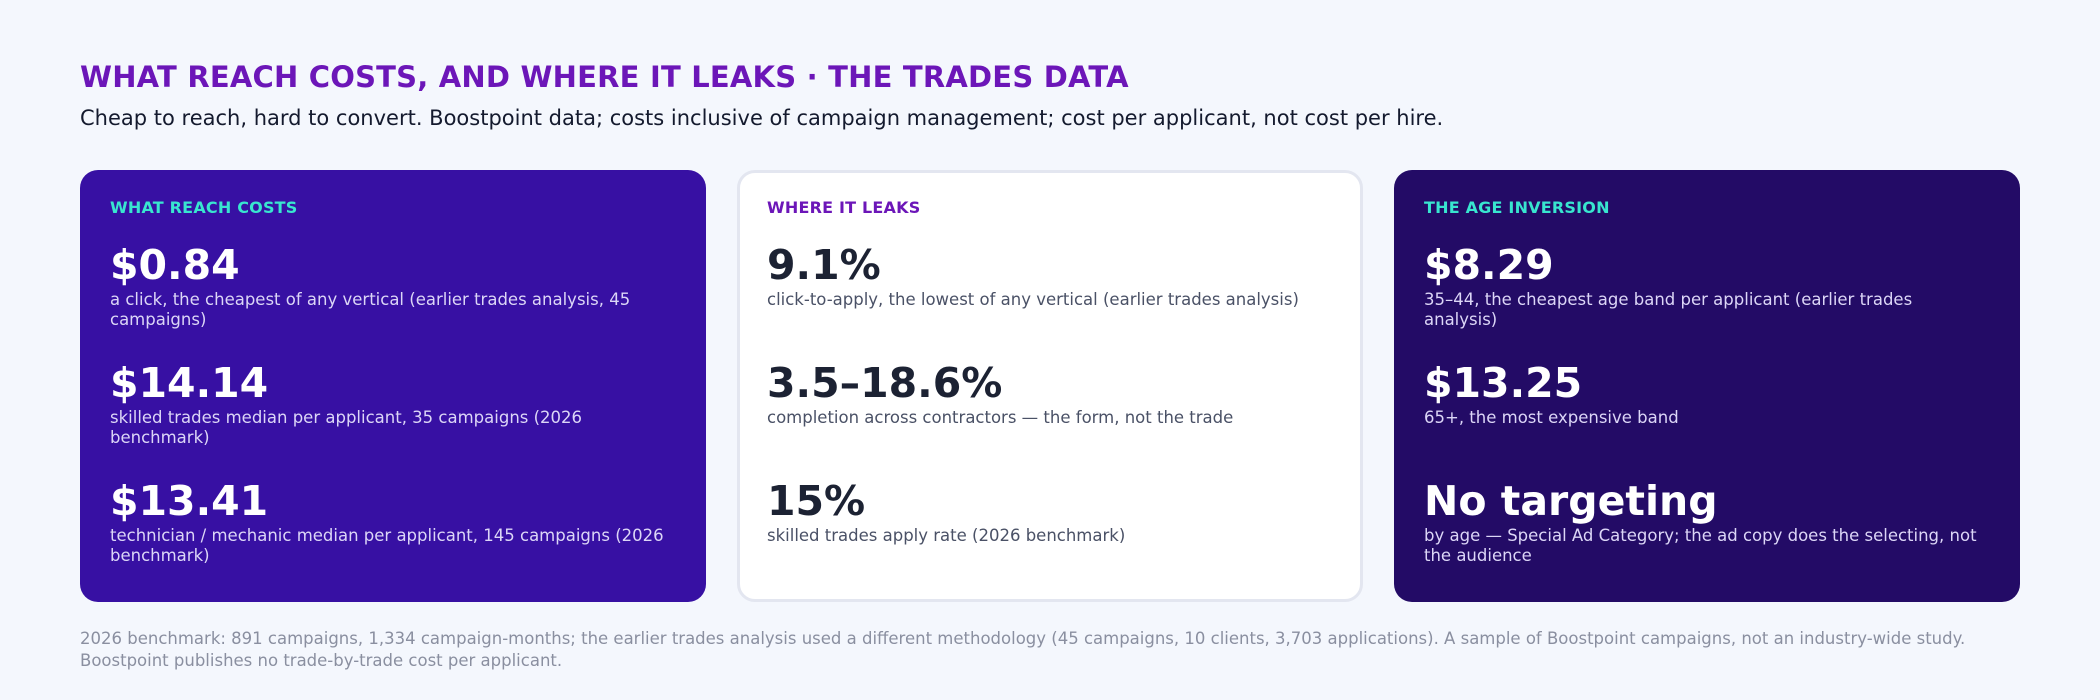  Describe the element at coordinates (189, 501) in the screenshot. I see `stat-value: $13.41` at that location.